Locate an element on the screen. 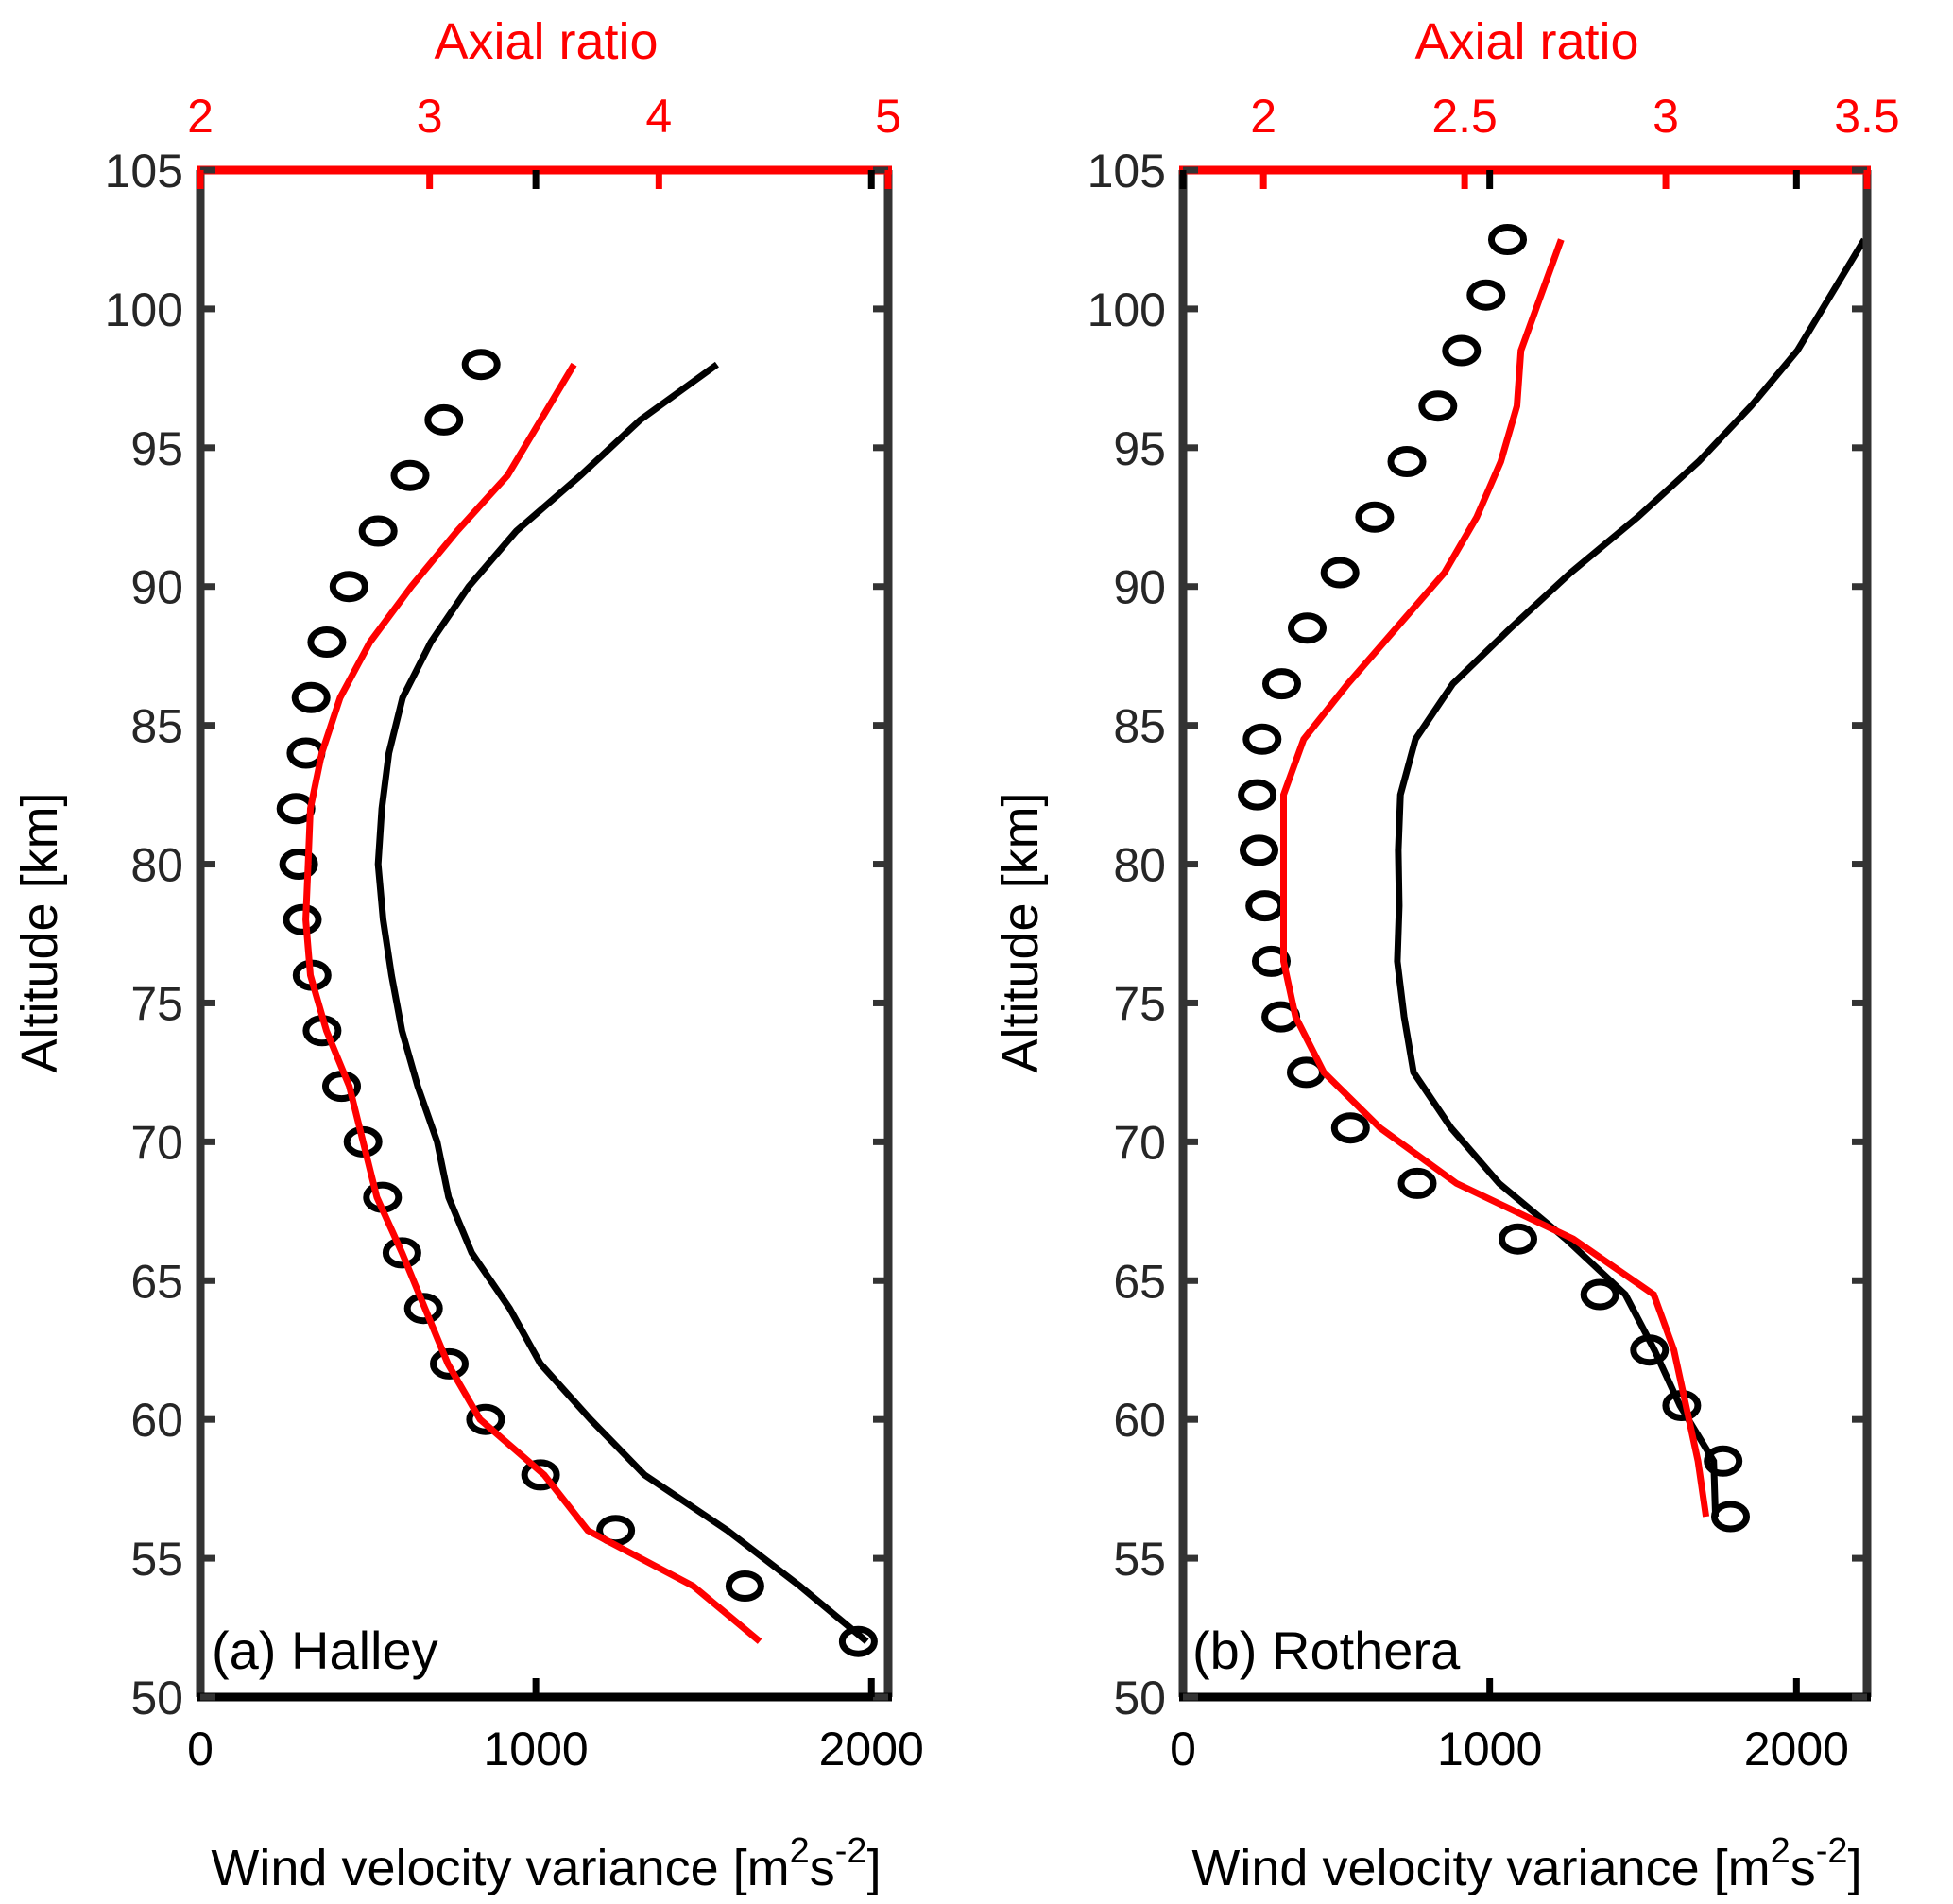 This screenshot has height=1904, width=1953. x2-tick-label: 5 is located at coordinates (888, 116).